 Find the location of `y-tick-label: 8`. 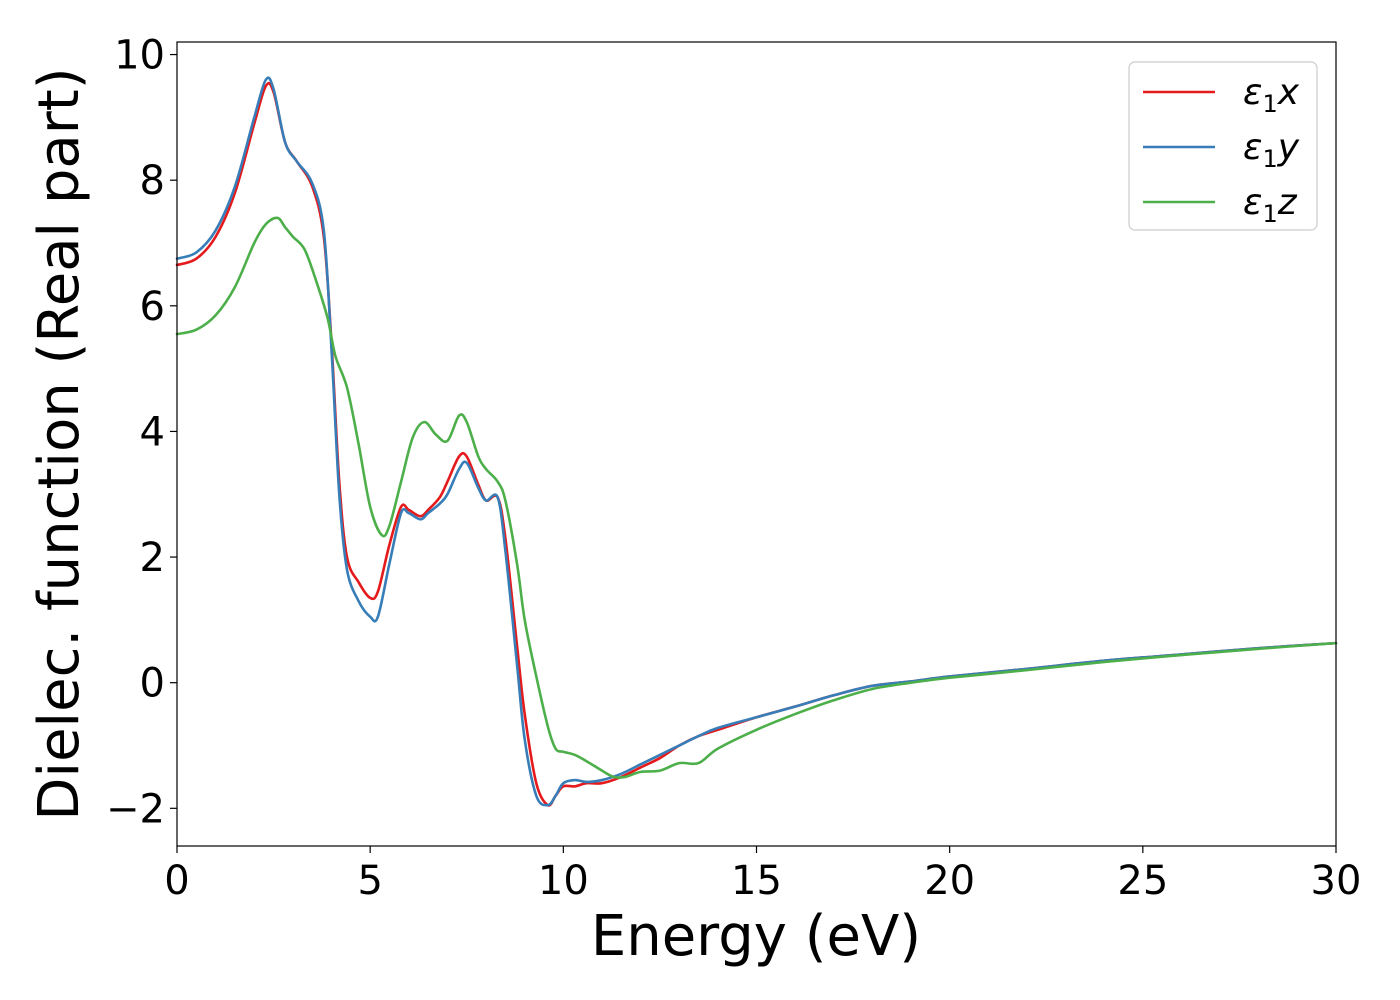

y-tick-label: 8 is located at coordinates (152, 181).